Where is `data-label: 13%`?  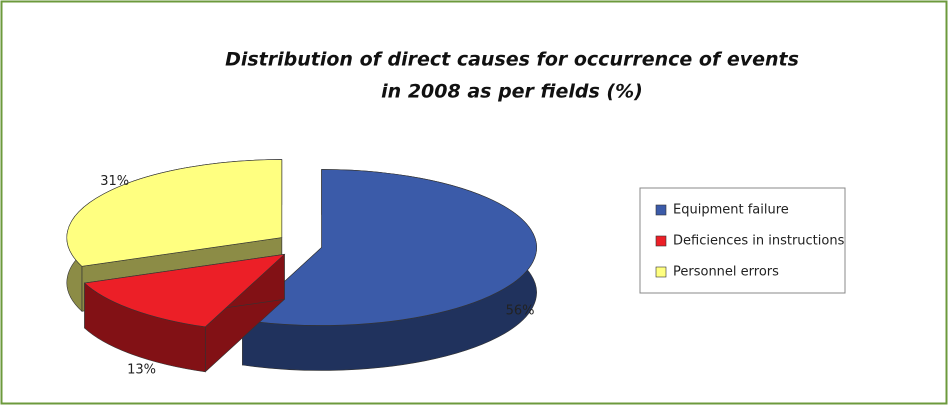
data-label: 13% is located at coordinates (141, 370).